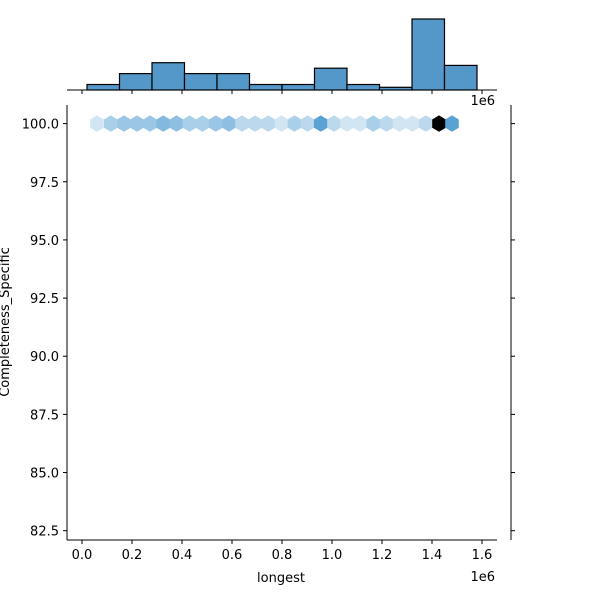  Describe the element at coordinates (382, 555) in the screenshot. I see `x-tick-label: 1.2` at that location.